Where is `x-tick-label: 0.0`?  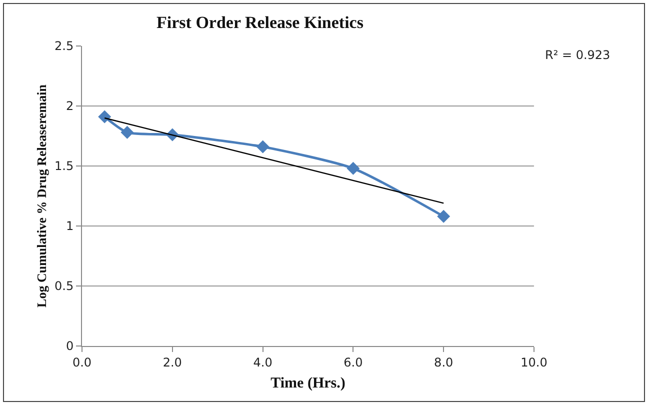
x-tick-label: 0.0 is located at coordinates (82, 362).